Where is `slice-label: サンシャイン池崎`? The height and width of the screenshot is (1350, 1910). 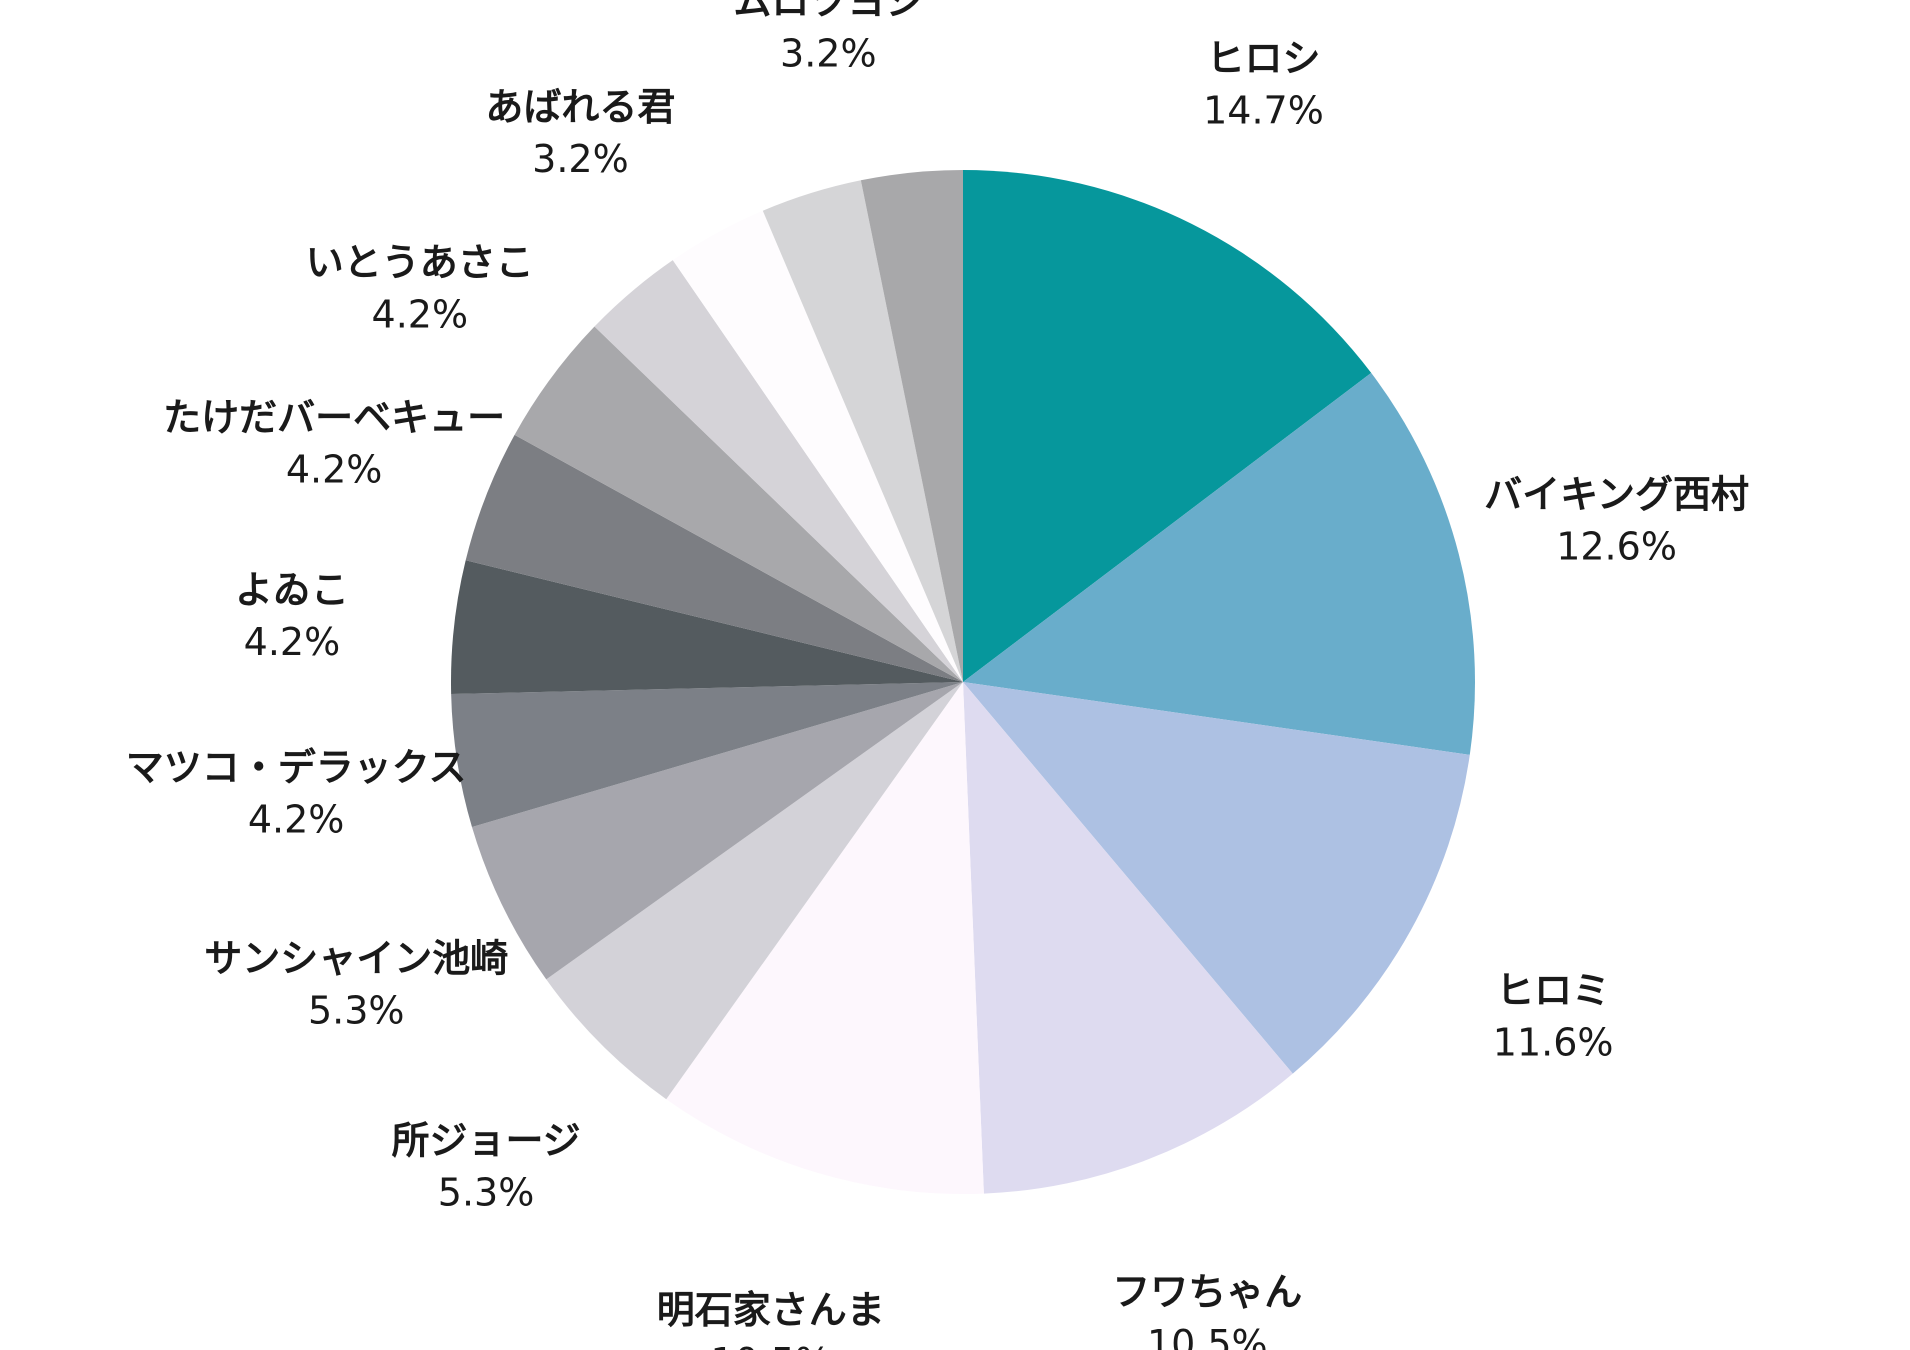
slice-label: サンシャイン池崎 is located at coordinates (356, 959).